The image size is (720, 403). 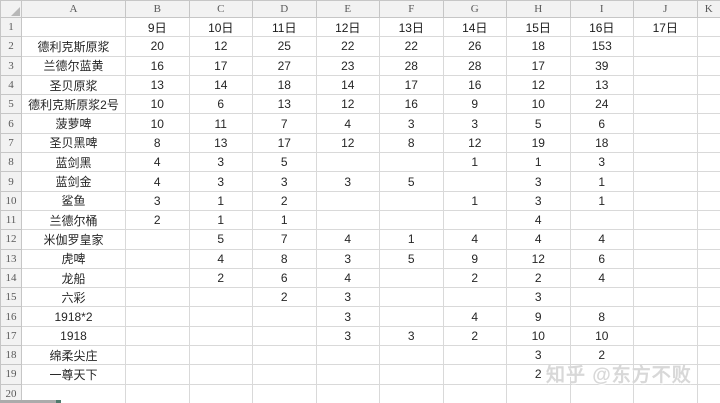 What do you see at coordinates (157, 46) in the screenshot?
I see `cell-B2: 20` at bounding box center [157, 46].